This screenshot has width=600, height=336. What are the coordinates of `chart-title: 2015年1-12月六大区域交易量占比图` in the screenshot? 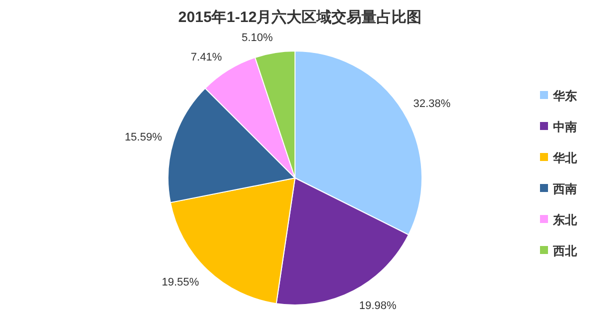 It's located at (300, 17).